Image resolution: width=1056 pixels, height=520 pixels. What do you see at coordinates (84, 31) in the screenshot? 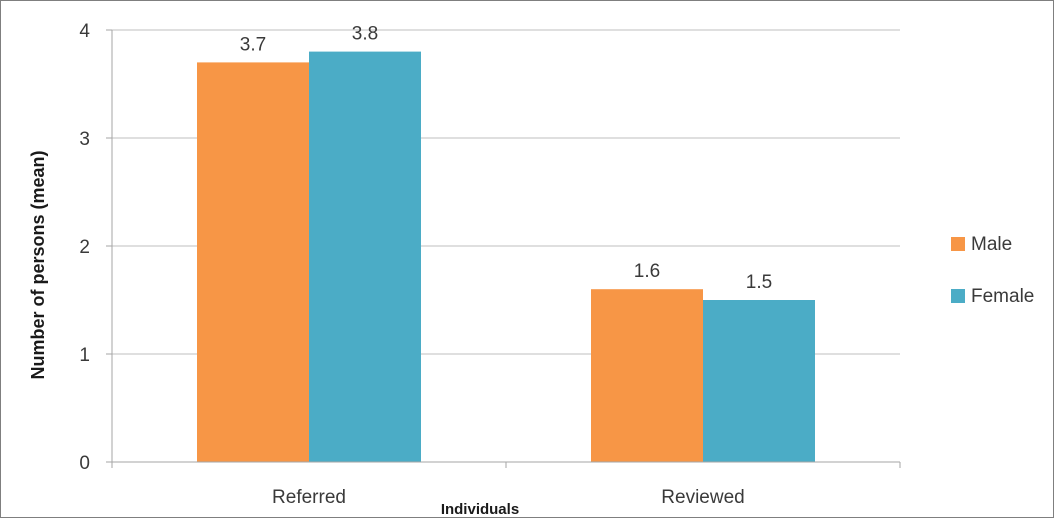
I see `y-tick-label: 4` at bounding box center [84, 31].